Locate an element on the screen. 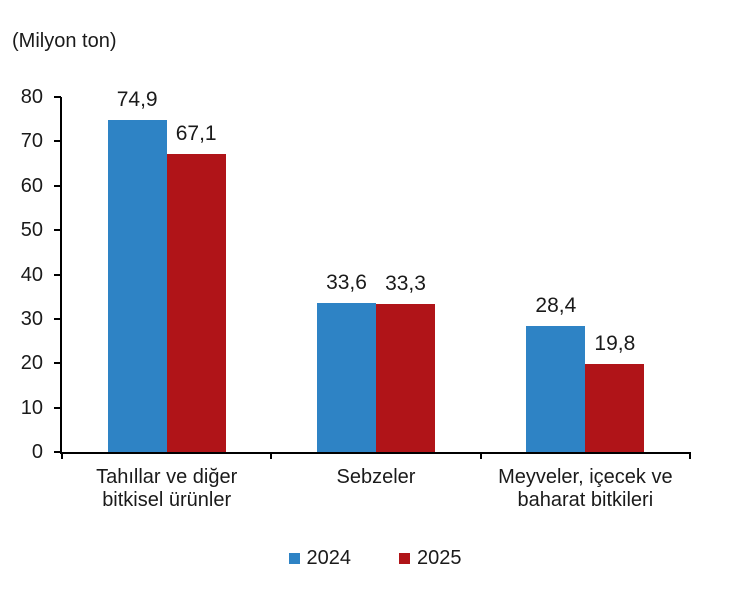 The width and height of the screenshot is (750, 594). y-tick-label: 70 is located at coordinates (31, 141).